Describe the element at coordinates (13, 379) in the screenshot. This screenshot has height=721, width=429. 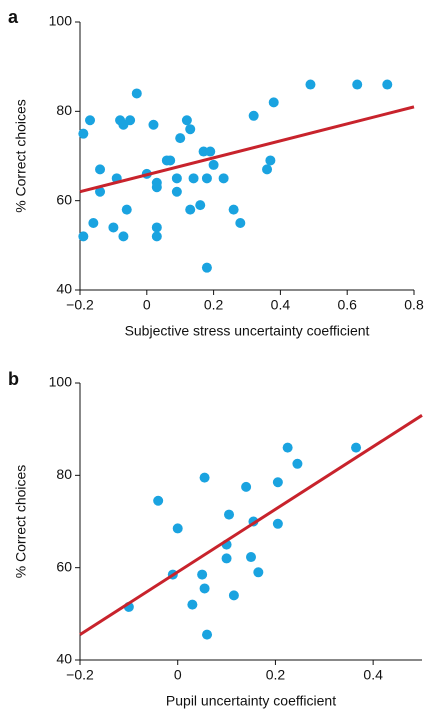
I see `panel-label: b` at that location.